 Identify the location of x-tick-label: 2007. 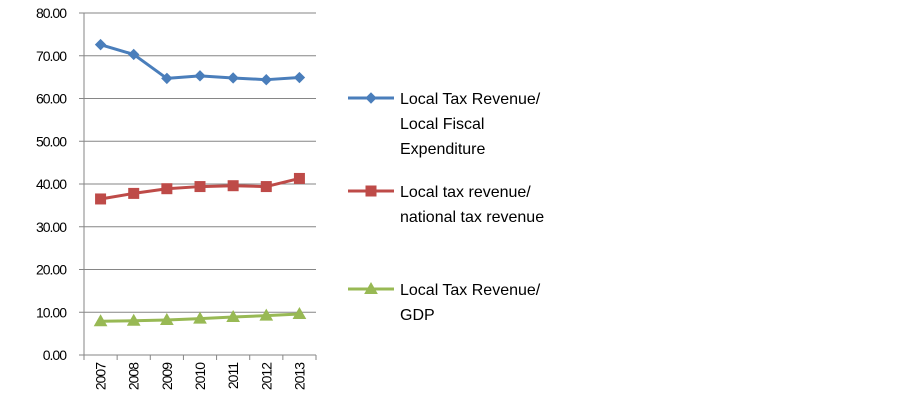
(101, 376).